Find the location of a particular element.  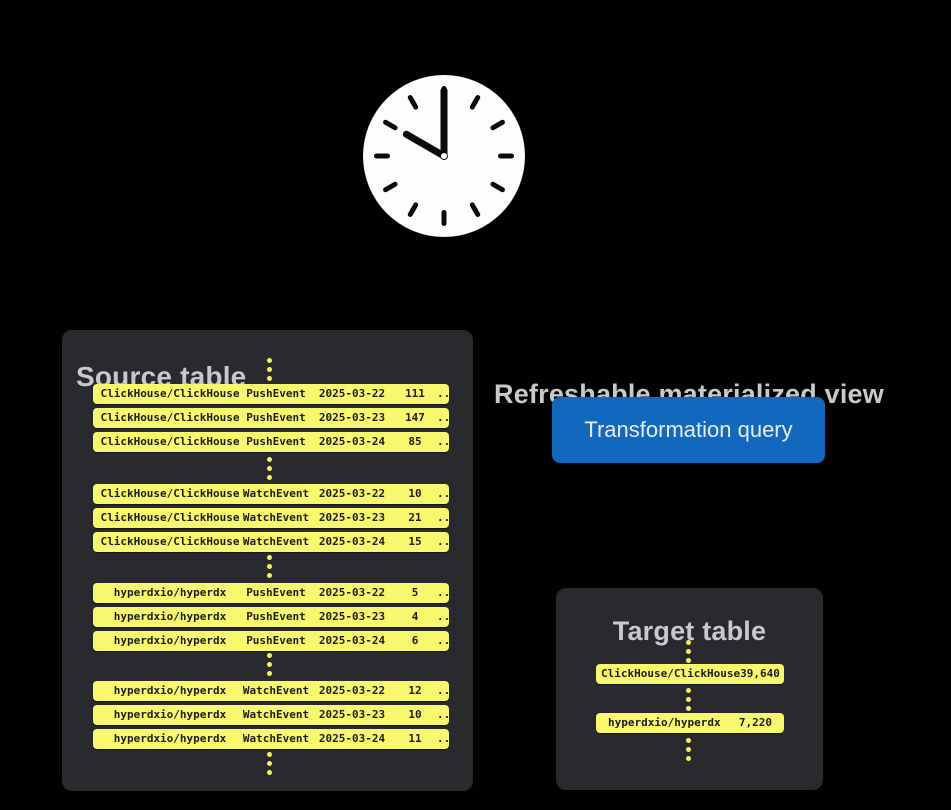

transformation-query-box: Transformation query is located at coordinates (688, 430).